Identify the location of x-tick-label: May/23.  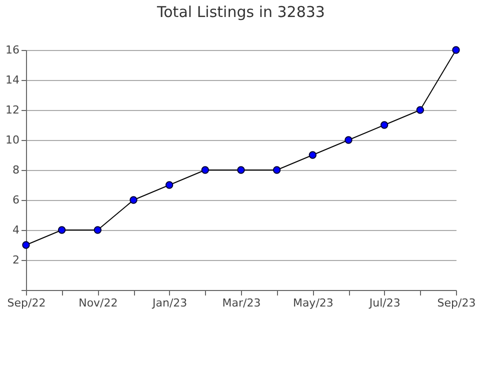
(313, 303).